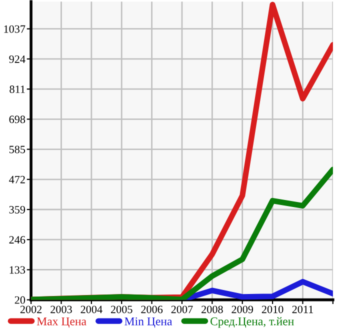 The height and width of the screenshot is (335, 345). What do you see at coordinates (15, 29) in the screenshot?
I see `y-tick-label: 1037` at bounding box center [15, 29].